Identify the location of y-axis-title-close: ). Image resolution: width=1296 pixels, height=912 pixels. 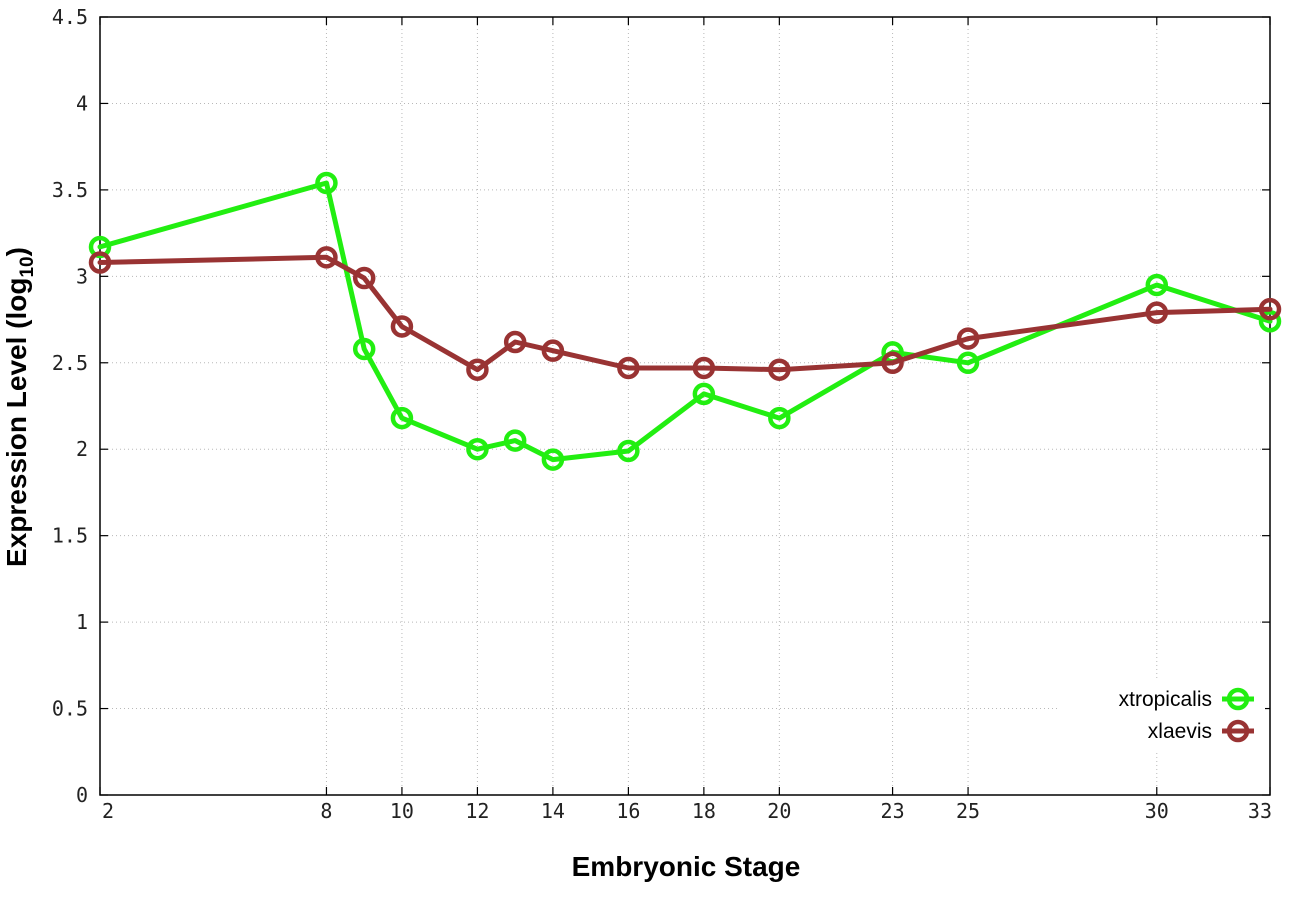
(16, 251).